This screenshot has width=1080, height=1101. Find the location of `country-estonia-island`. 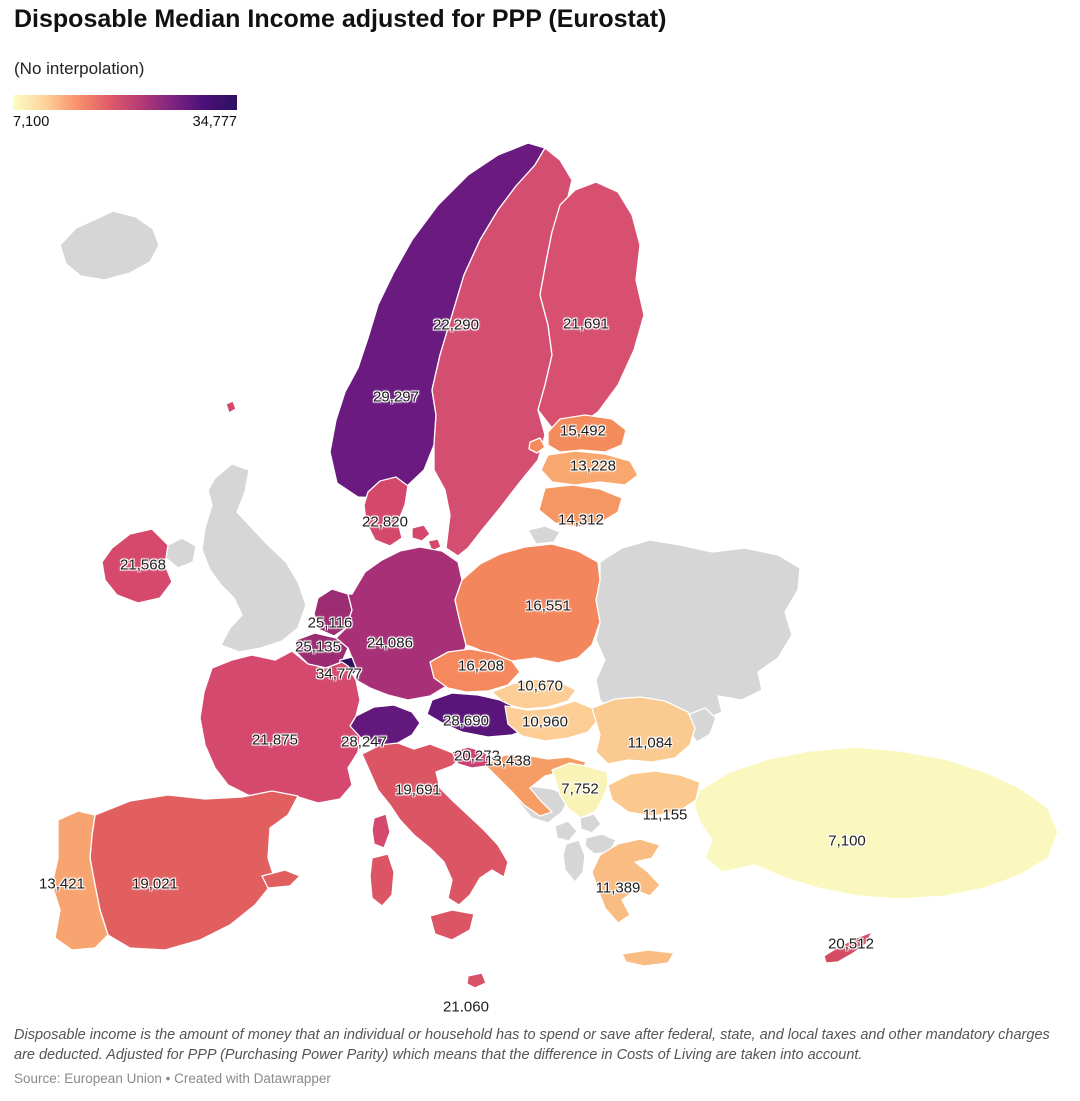

country-estonia-island is located at coordinates (537, 445).